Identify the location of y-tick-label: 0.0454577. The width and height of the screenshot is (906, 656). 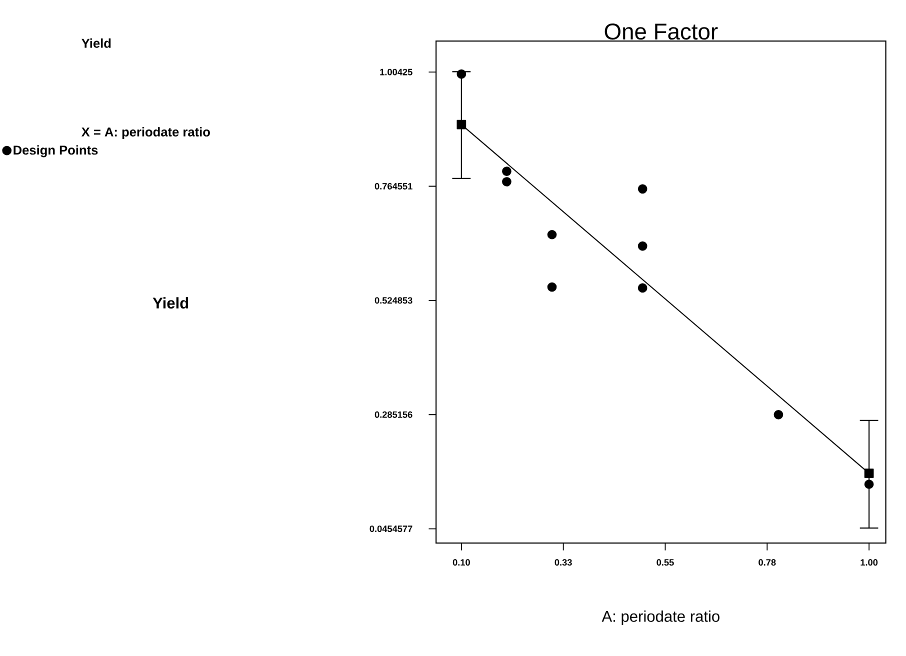
(391, 528).